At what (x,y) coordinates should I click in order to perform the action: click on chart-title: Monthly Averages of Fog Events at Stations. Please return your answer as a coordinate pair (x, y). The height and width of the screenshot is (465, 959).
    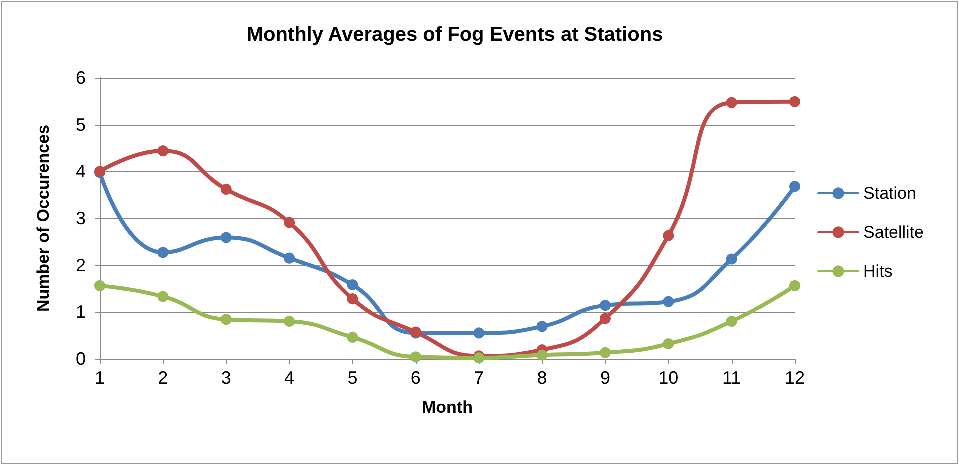
    Looking at the image, I should click on (455, 35).